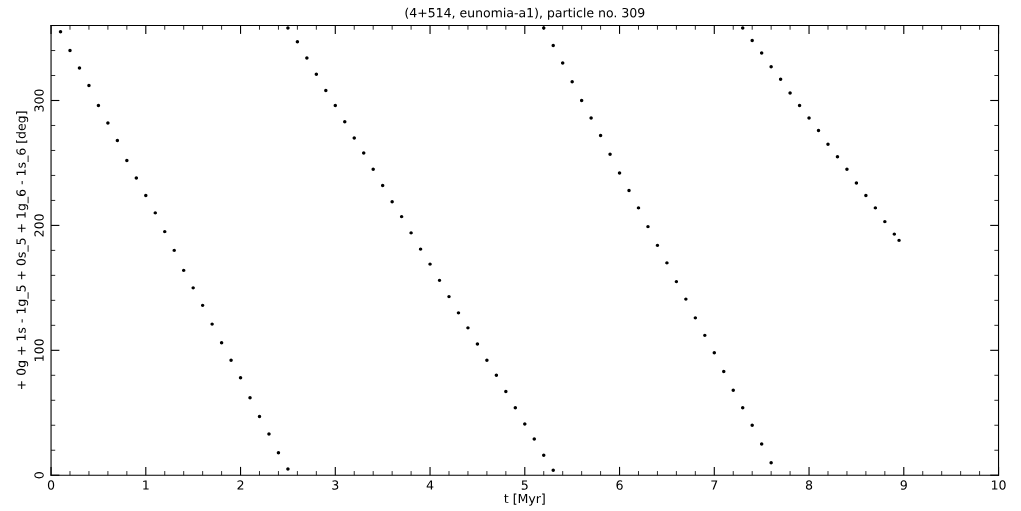 This screenshot has height=511, width=1021. What do you see at coordinates (809, 485) in the screenshot?
I see `x-tick-label: 8` at bounding box center [809, 485].